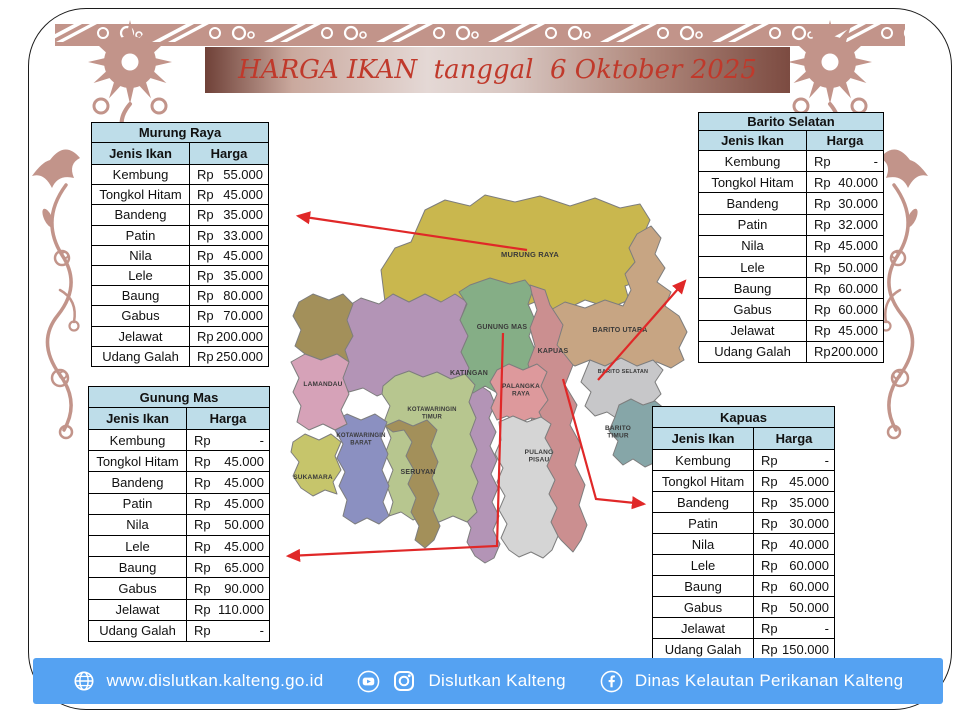 Image resolution: width=960 pixels, height=720 pixels. Describe the element at coordinates (497, 70) in the screenshot. I see `title-banner: HARGA IKAN tanggal 6 Oktober 2025` at that location.